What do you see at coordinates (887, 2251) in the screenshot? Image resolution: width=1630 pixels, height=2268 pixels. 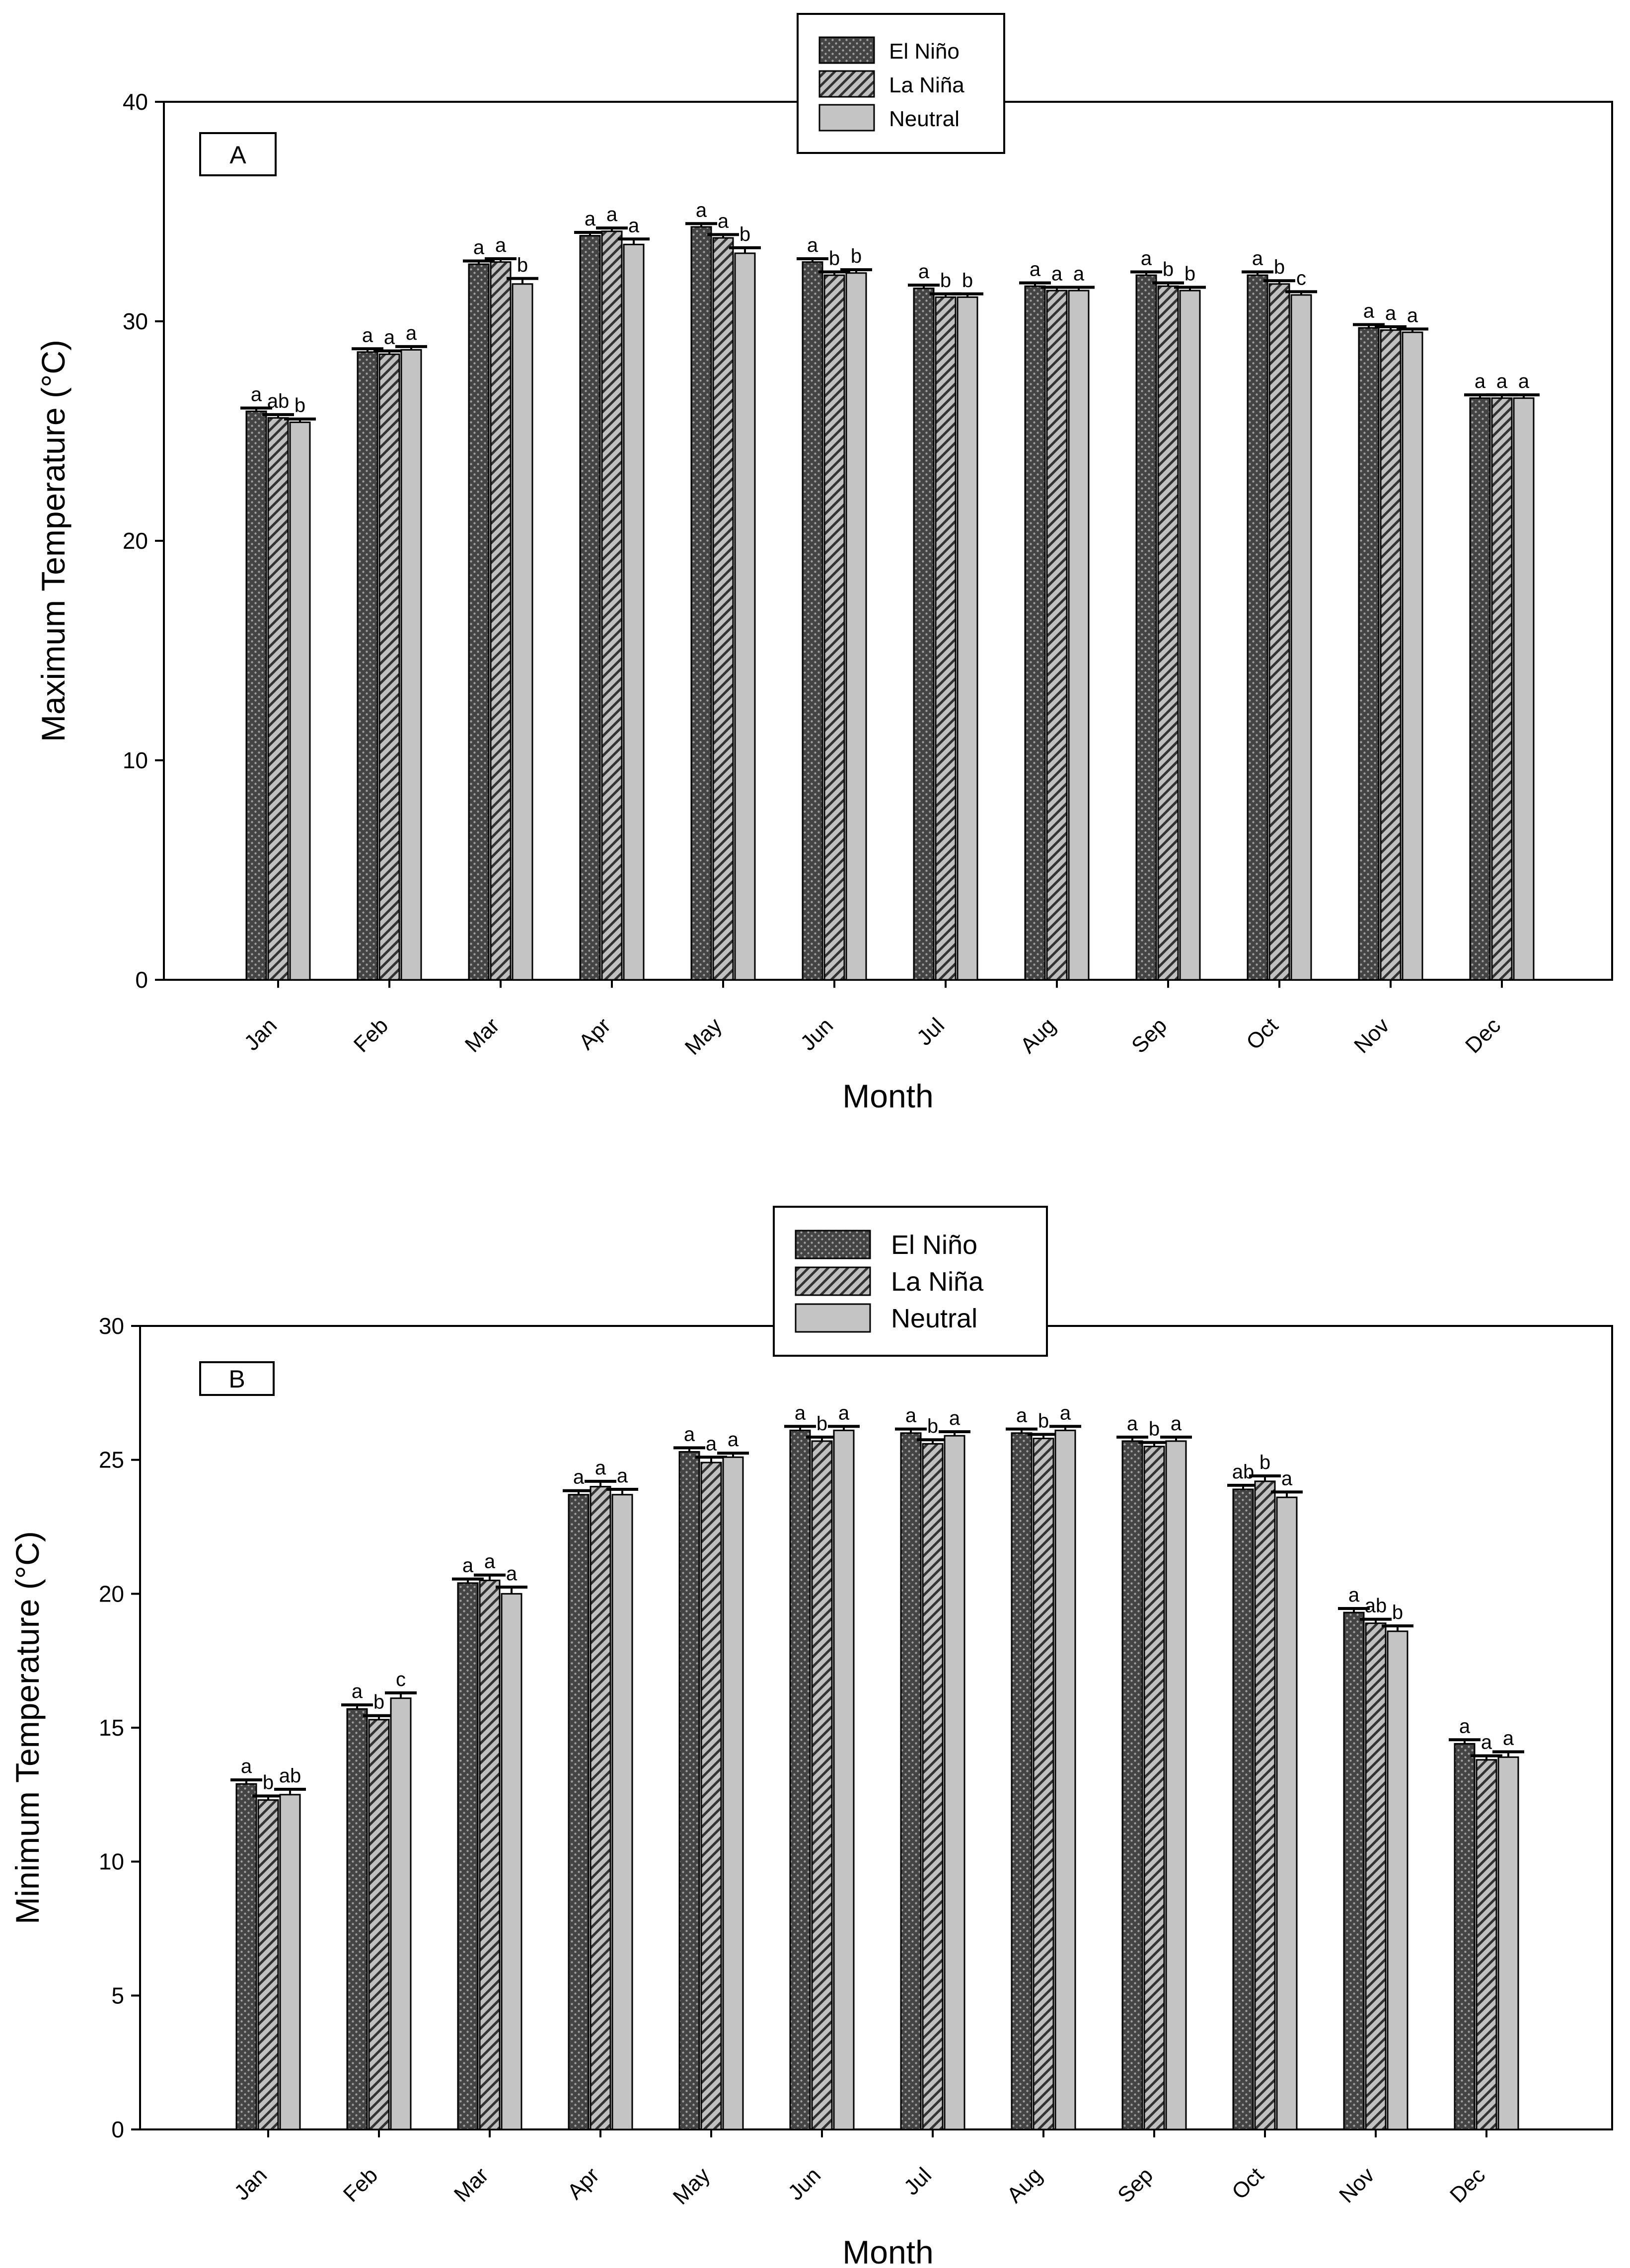 I see `panel-b-x-axis-title: Month` at bounding box center [887, 2251].